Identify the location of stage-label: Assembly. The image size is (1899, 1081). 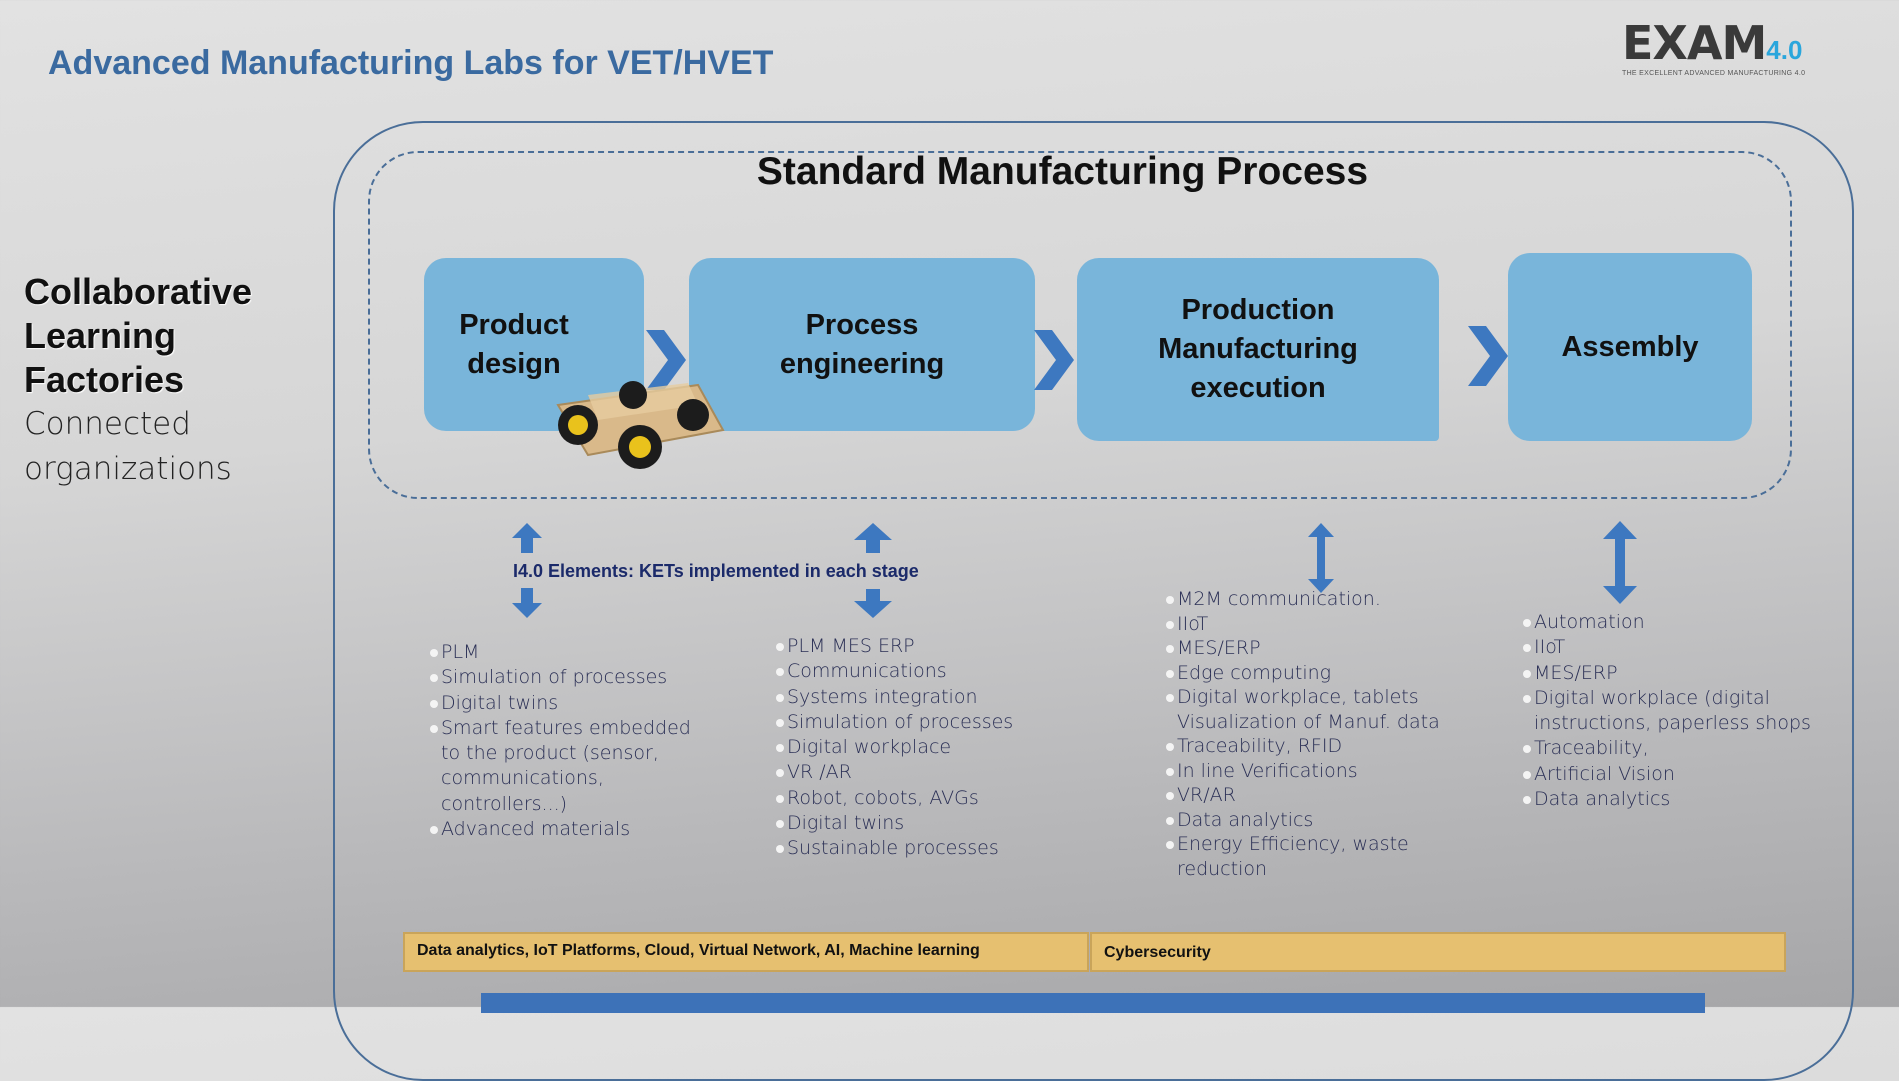
(1630, 346).